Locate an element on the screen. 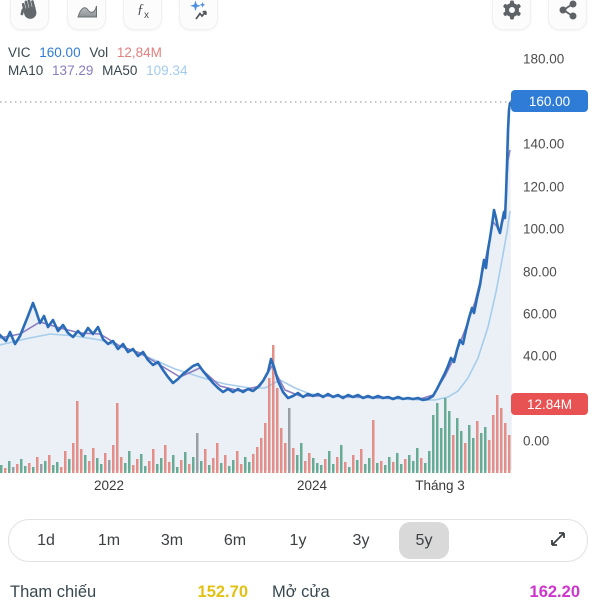  last-price-value: 160.00 is located at coordinates (60, 52).